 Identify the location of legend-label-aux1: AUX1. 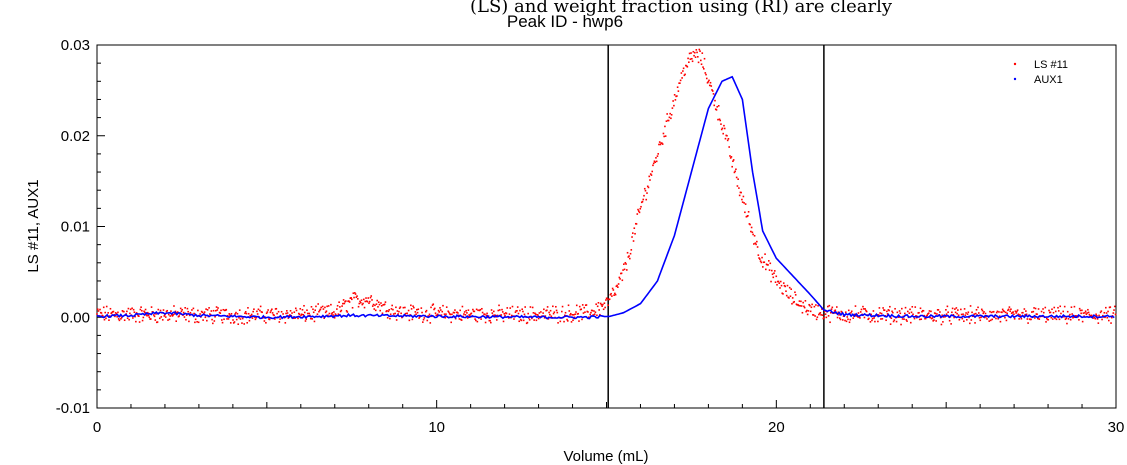
(1048, 80).